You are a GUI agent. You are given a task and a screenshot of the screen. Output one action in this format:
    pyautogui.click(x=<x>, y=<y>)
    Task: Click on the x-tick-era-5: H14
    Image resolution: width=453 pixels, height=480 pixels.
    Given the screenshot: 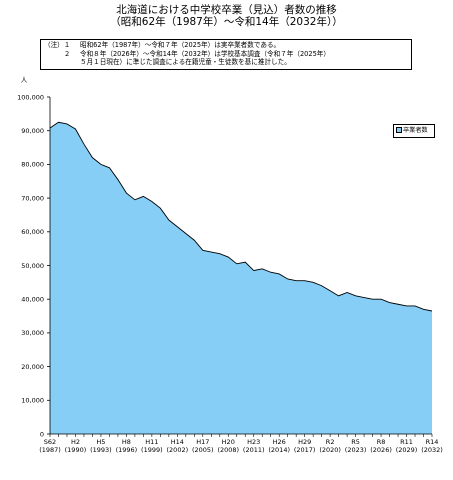 What is the action you would take?
    pyautogui.click(x=177, y=442)
    